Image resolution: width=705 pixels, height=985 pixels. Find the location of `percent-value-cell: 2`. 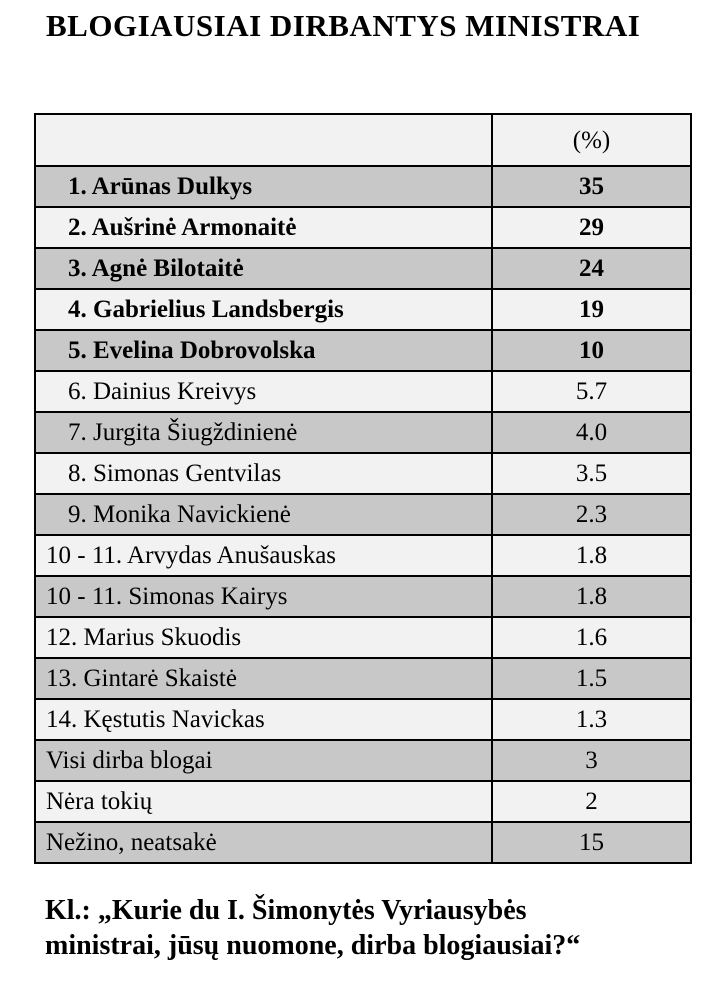

percent-value-cell: 2 is located at coordinates (590, 801).